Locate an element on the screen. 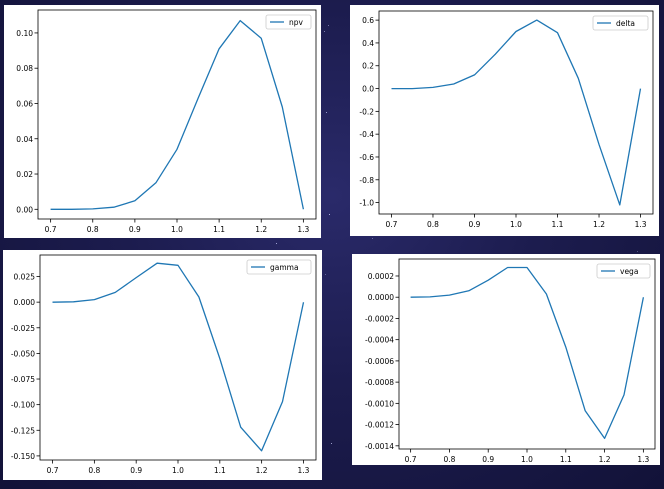 The width and height of the screenshot is (664, 489). series-line-vega is located at coordinates (527, 353).